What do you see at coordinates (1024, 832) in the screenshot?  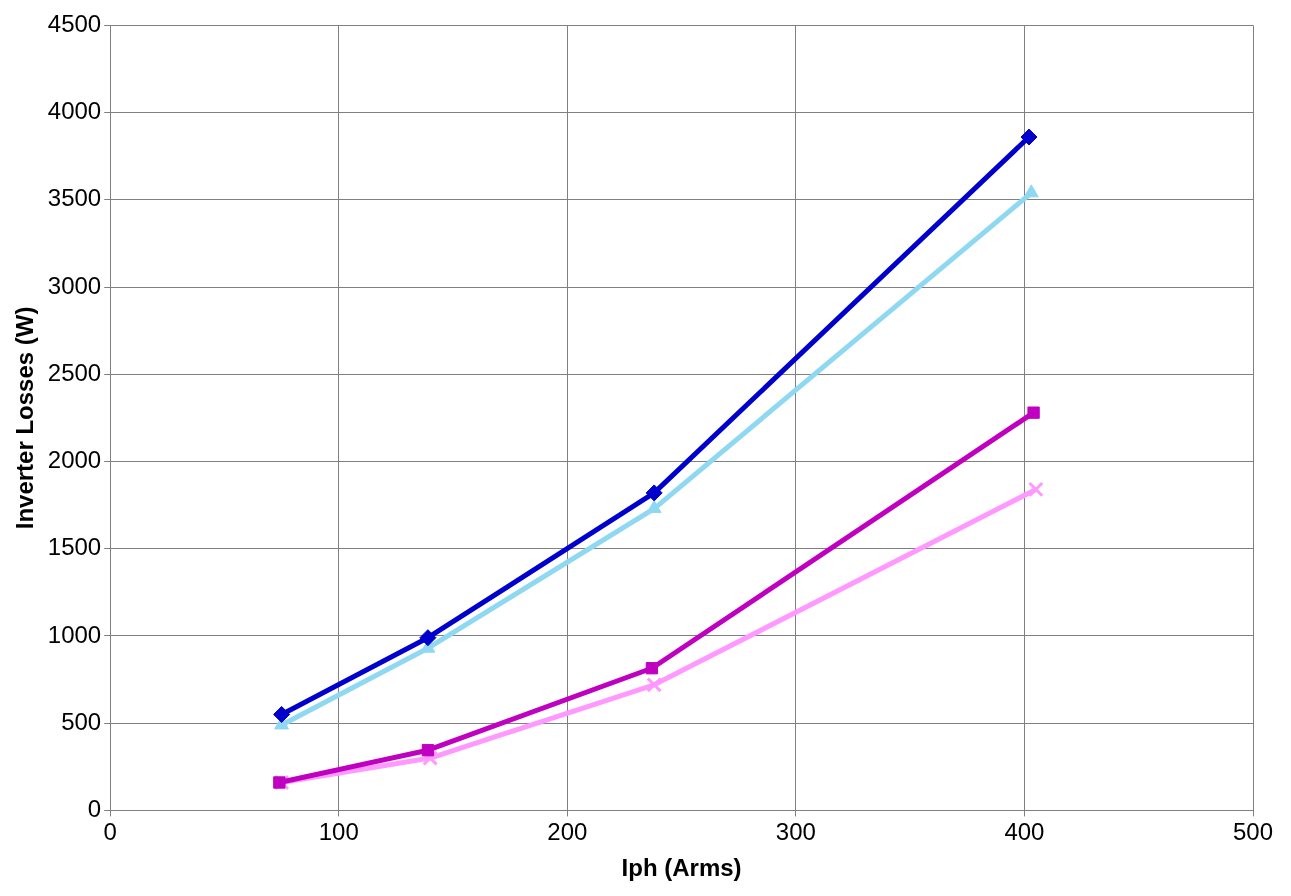 I see `x-tick-label: 400` at bounding box center [1024, 832].